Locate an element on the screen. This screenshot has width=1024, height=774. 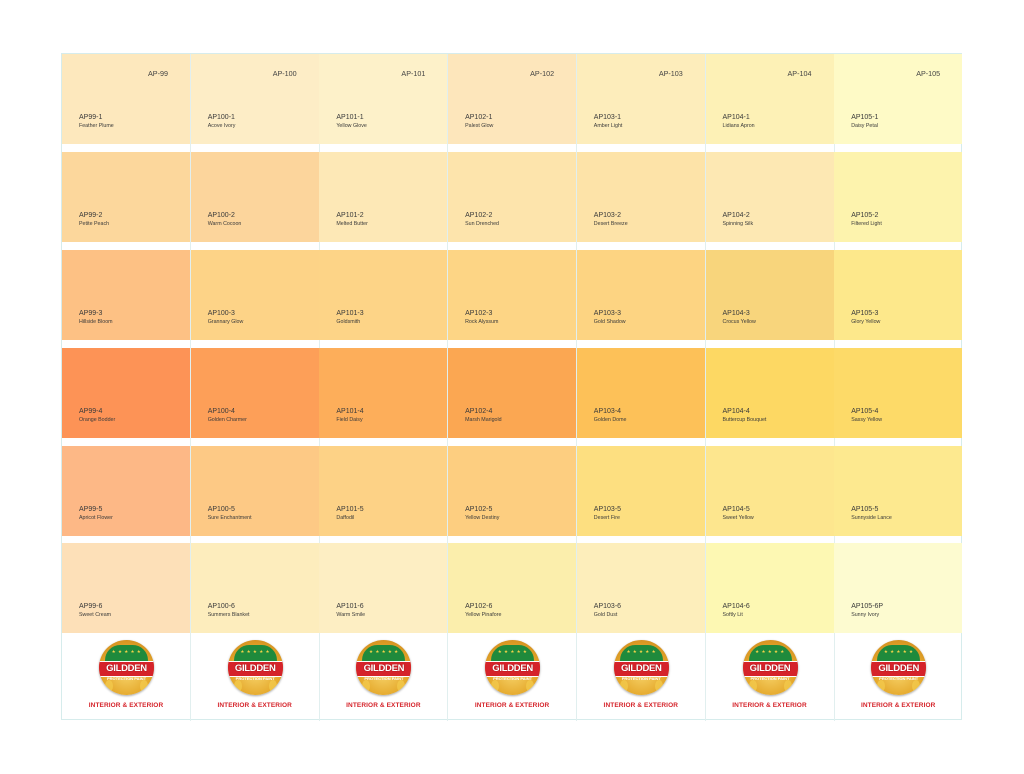
color-swatch: AP103-4 Golden Dome is located at coordinates (640, 393).